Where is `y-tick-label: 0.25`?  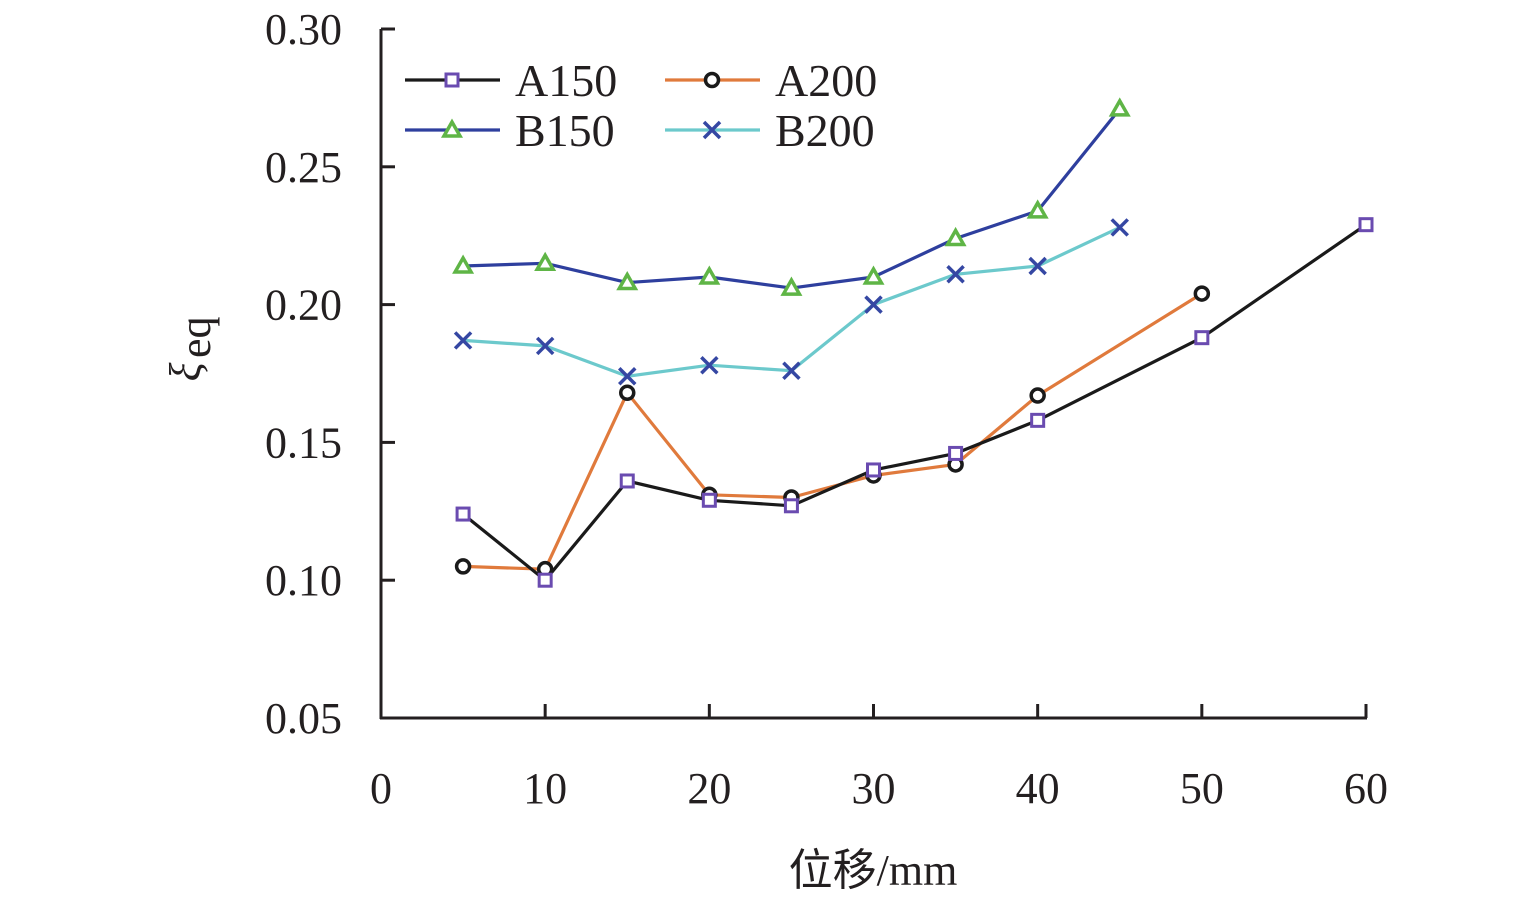
y-tick-label: 0.25 is located at coordinates (303, 167).